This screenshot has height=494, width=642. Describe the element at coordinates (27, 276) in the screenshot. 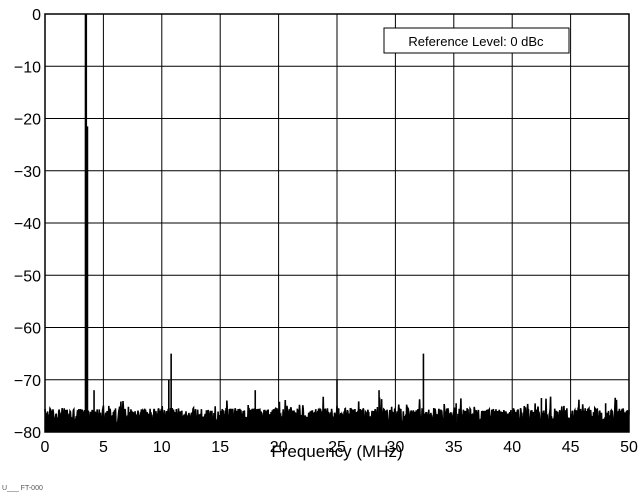

I see `y-tick-label: −50` at that location.